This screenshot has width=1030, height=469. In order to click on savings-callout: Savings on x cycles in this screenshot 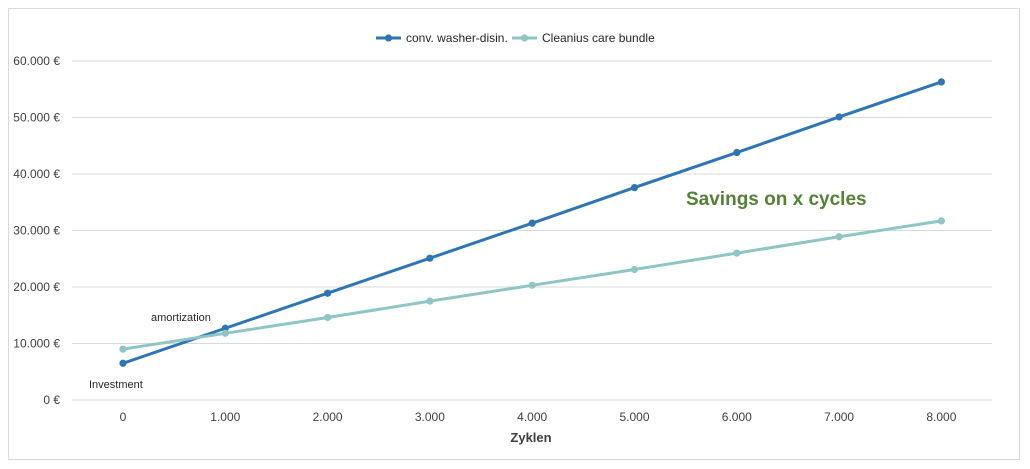, I will do `click(776, 199)`.